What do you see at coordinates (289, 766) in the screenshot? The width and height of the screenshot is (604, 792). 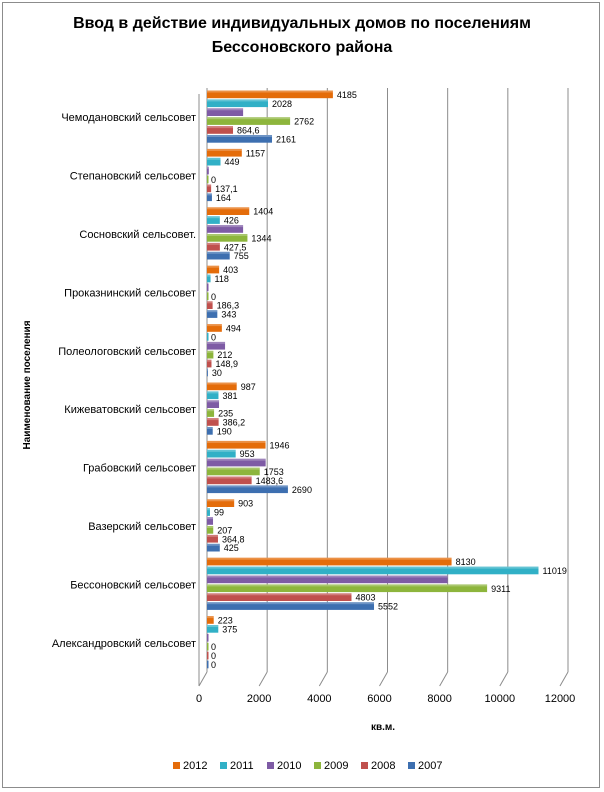 I see `legend-label: 2010` at bounding box center [289, 766].